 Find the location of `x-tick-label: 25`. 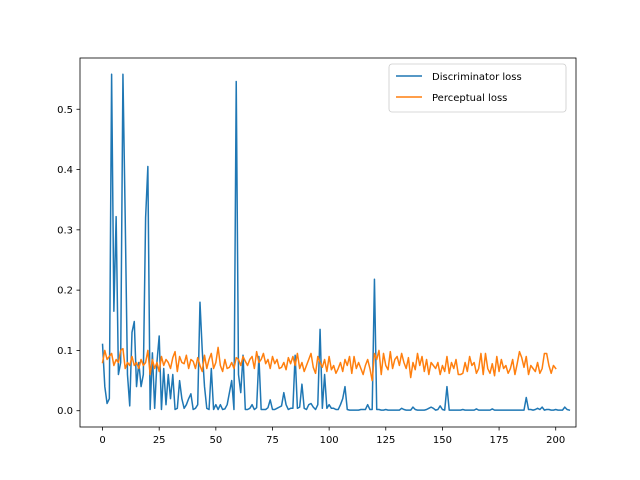

x-tick-label: 25 is located at coordinates (159, 440).